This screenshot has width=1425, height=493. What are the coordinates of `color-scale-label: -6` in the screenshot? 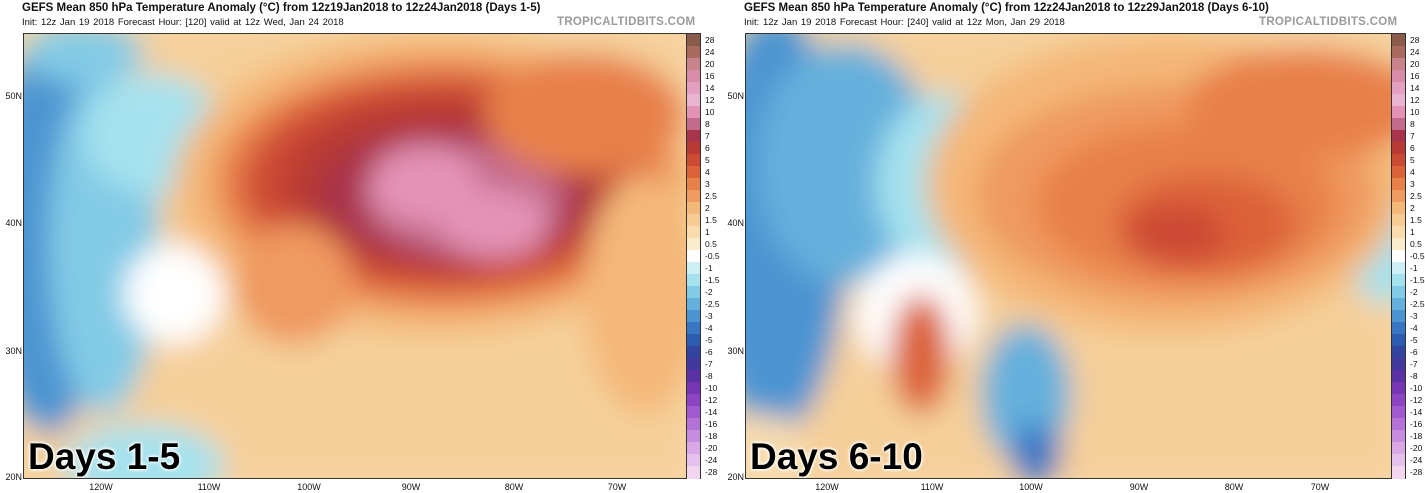 It's located at (709, 352).